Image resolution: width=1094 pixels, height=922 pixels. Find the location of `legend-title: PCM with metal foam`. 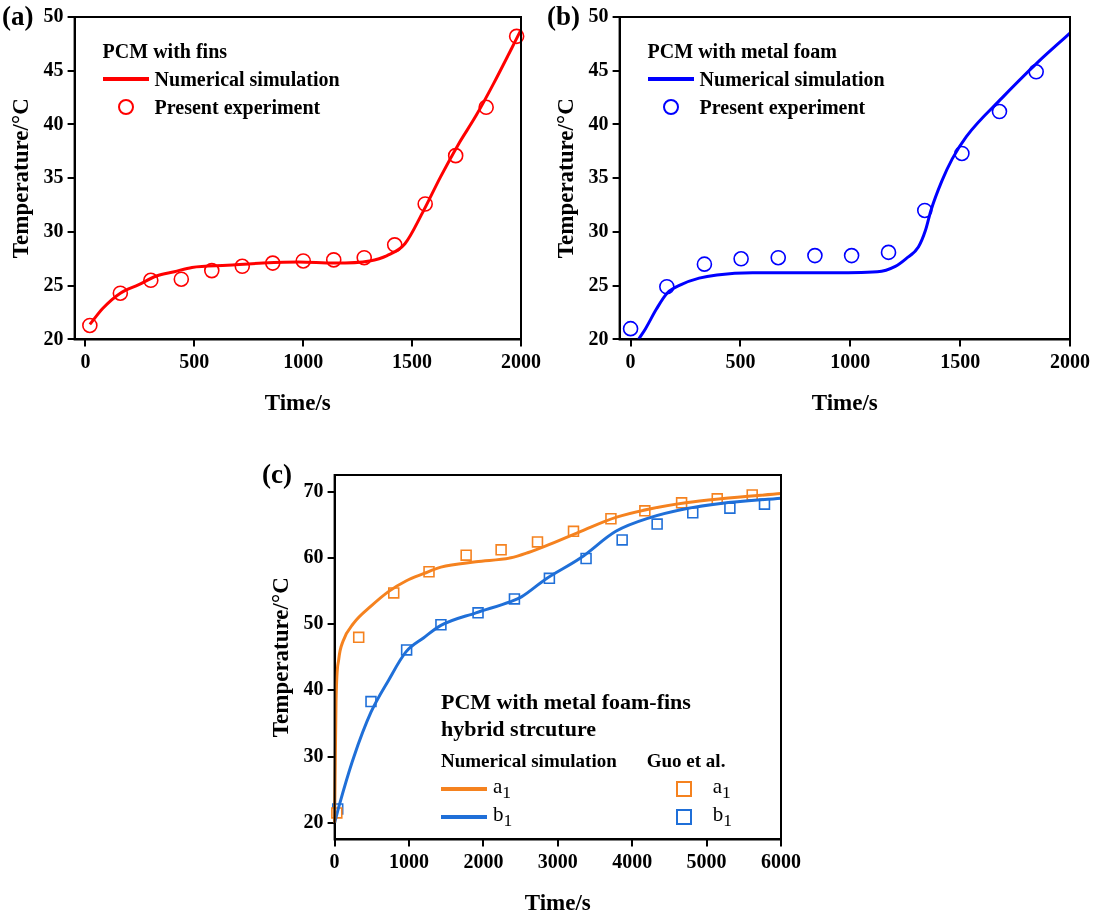

legend-title: PCM with metal foam is located at coordinates (742, 51).